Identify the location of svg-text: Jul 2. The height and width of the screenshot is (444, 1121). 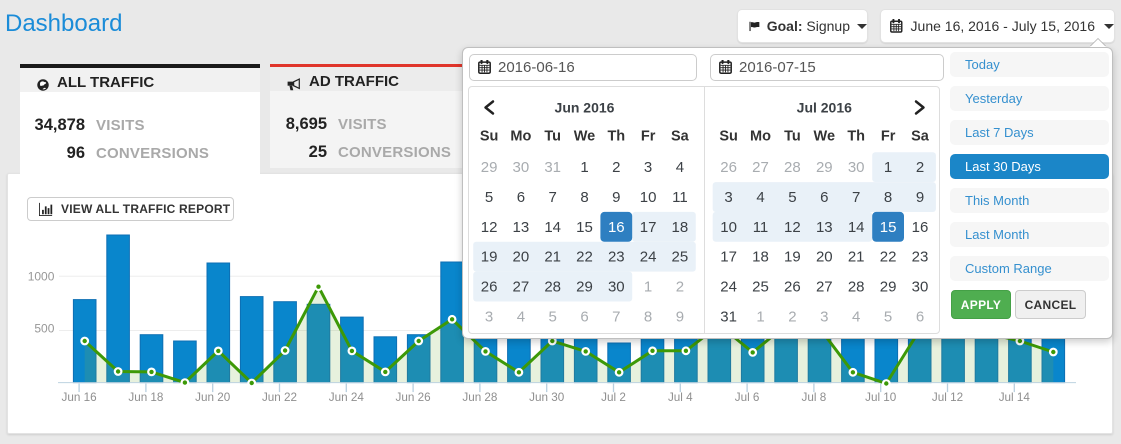
(613, 397).